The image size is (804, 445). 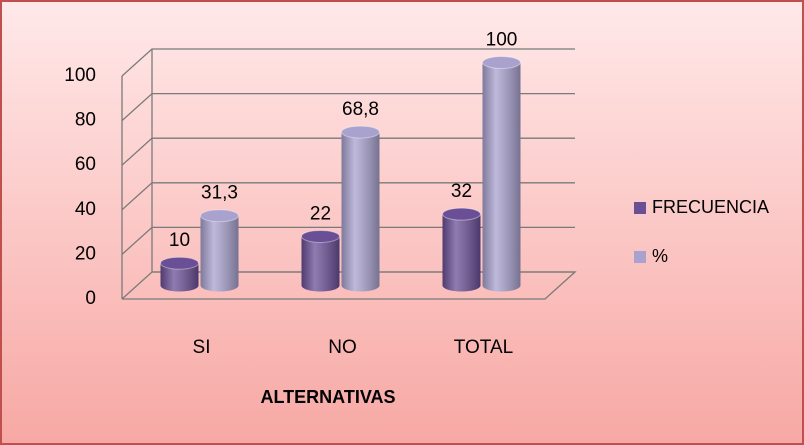 I want to click on data-label: 31,3, so click(x=219, y=193).